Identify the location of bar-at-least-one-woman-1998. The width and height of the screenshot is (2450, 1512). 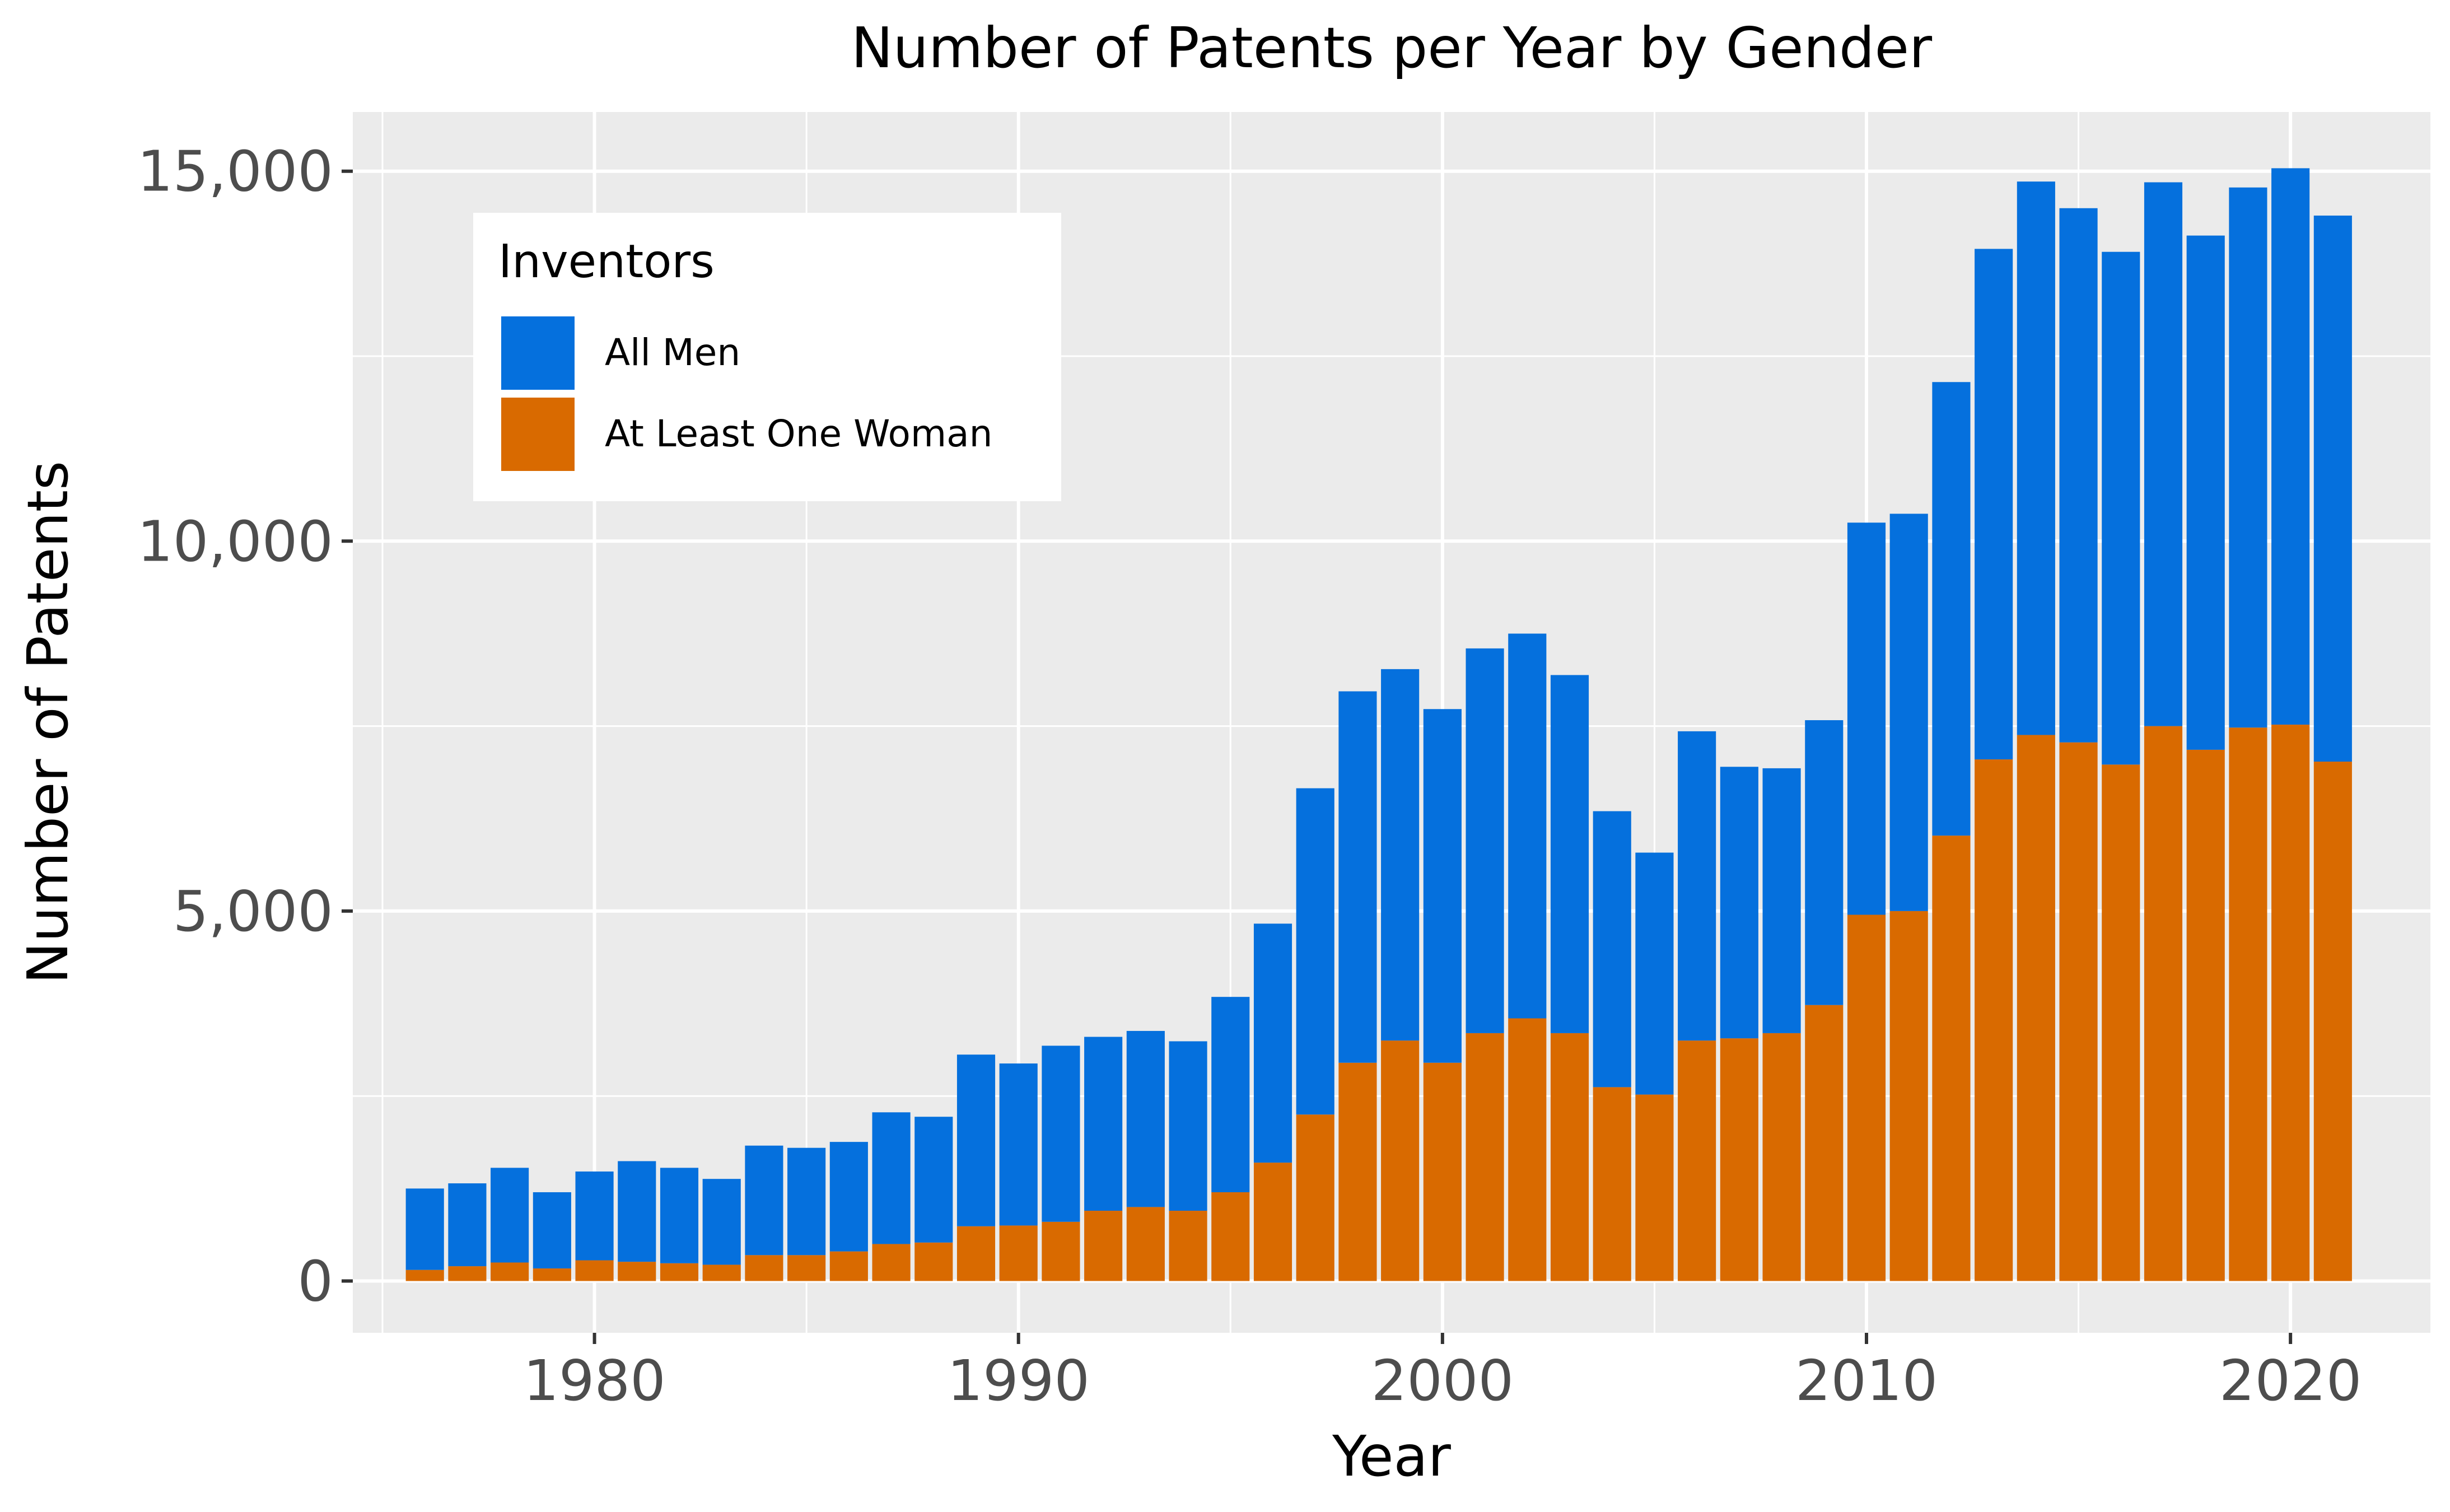
(1357, 1172).